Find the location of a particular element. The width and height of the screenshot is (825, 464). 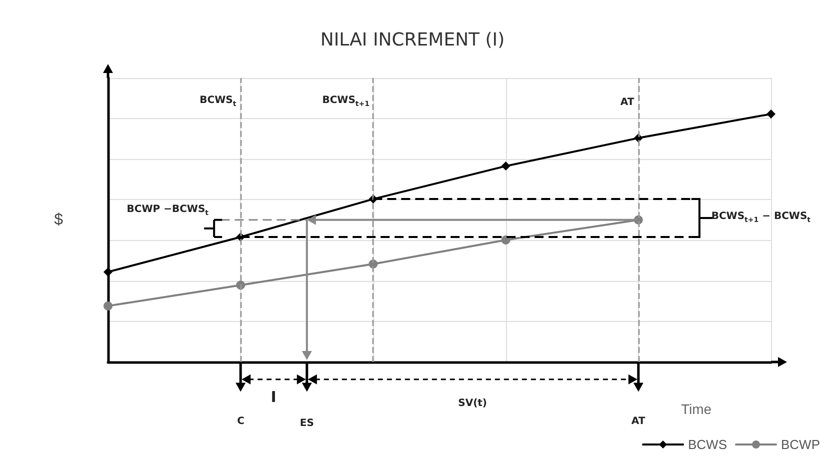

annotation: BCWS$_{t+1}$ − BCWS$_{t}$ is located at coordinates (761, 218).